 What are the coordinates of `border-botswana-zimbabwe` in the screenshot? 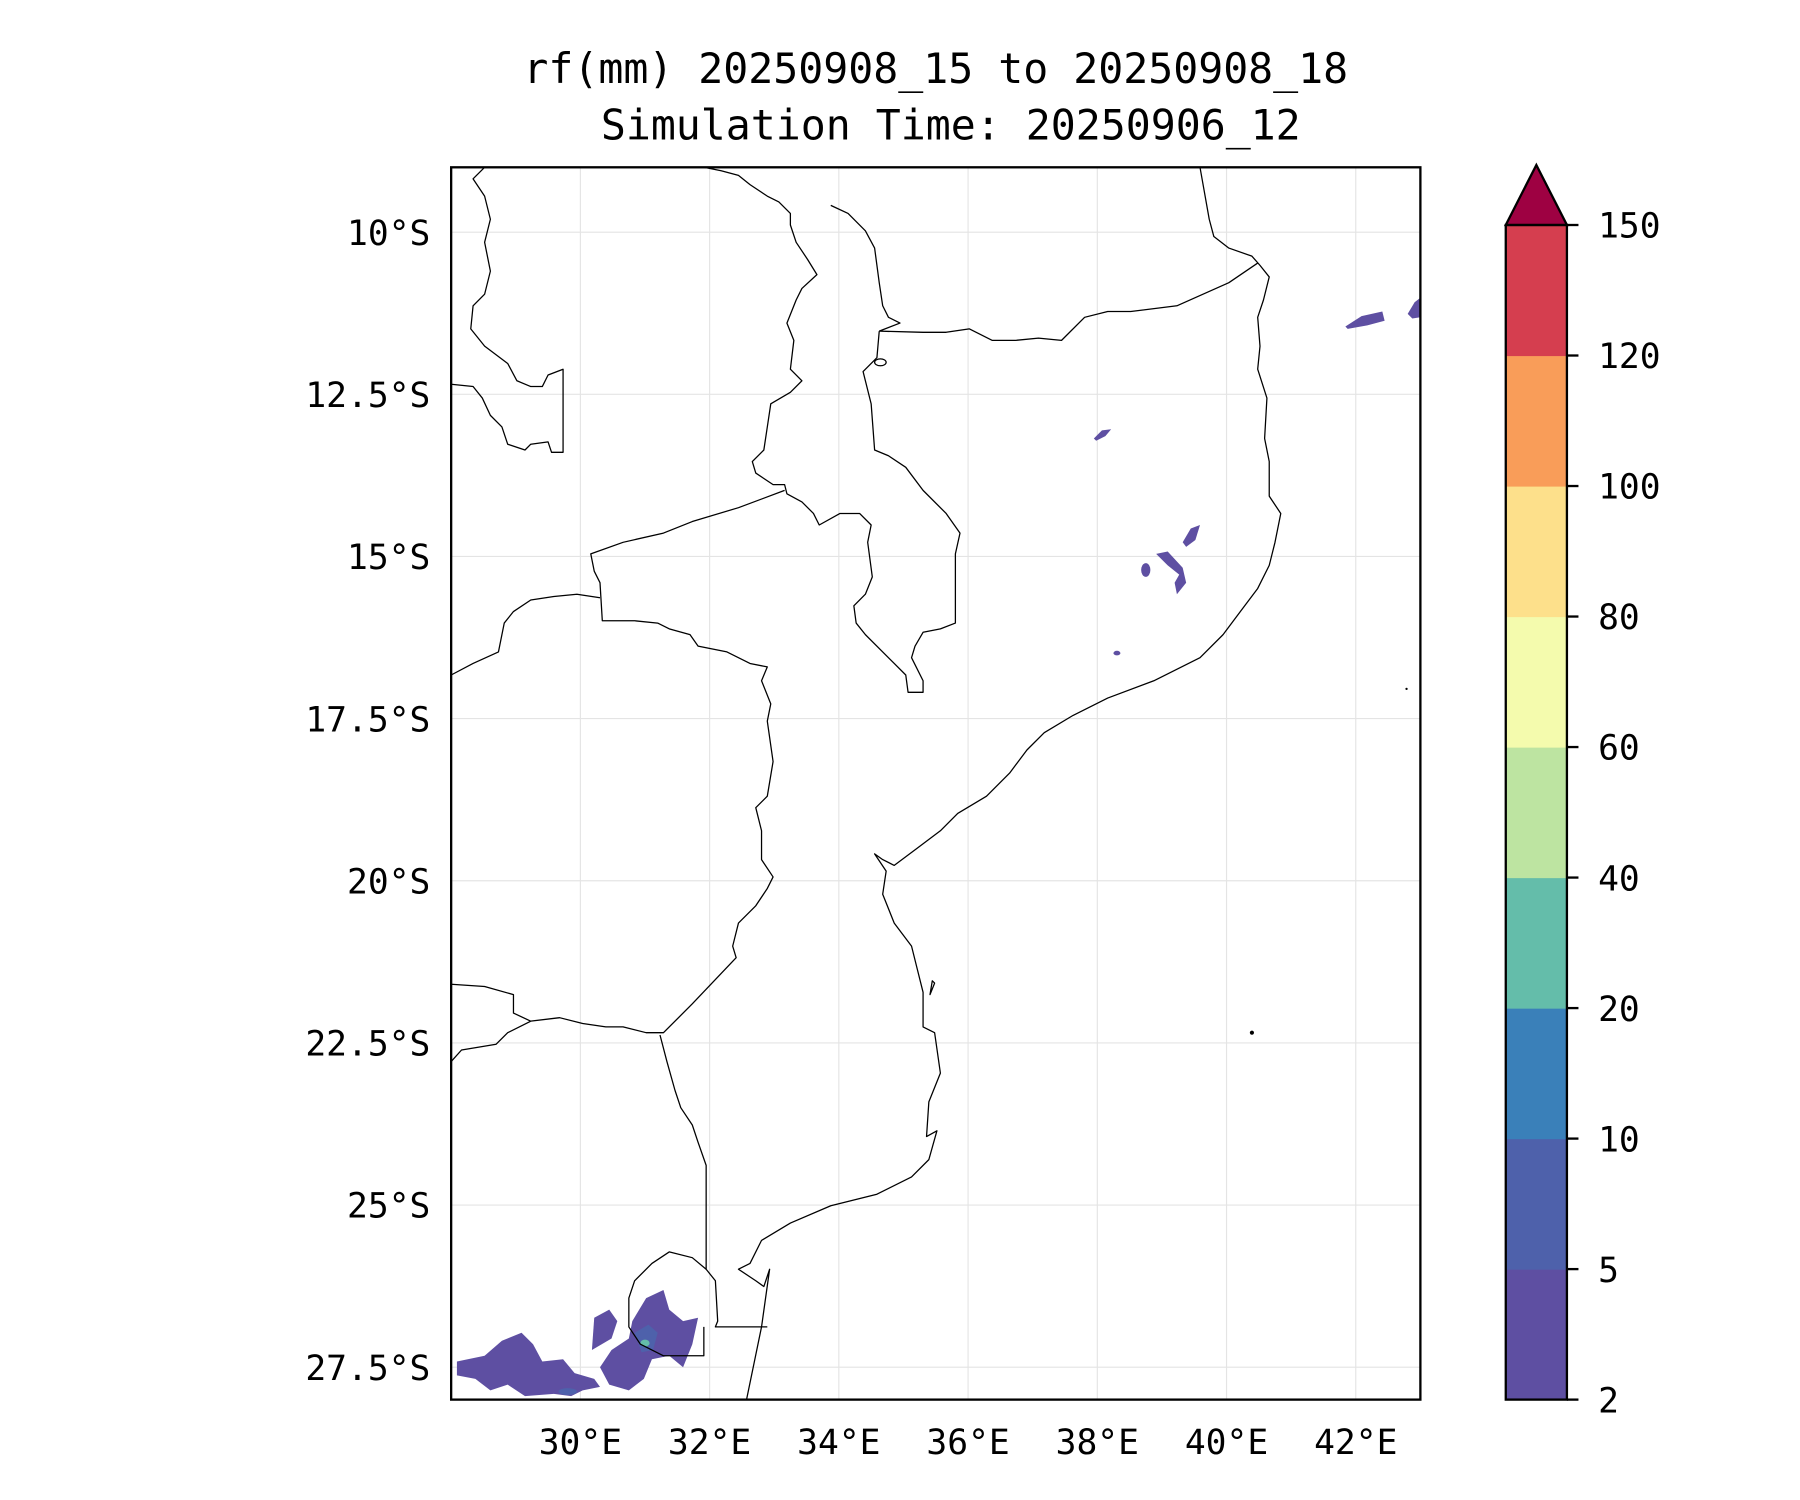 It's located at (491, 1002).